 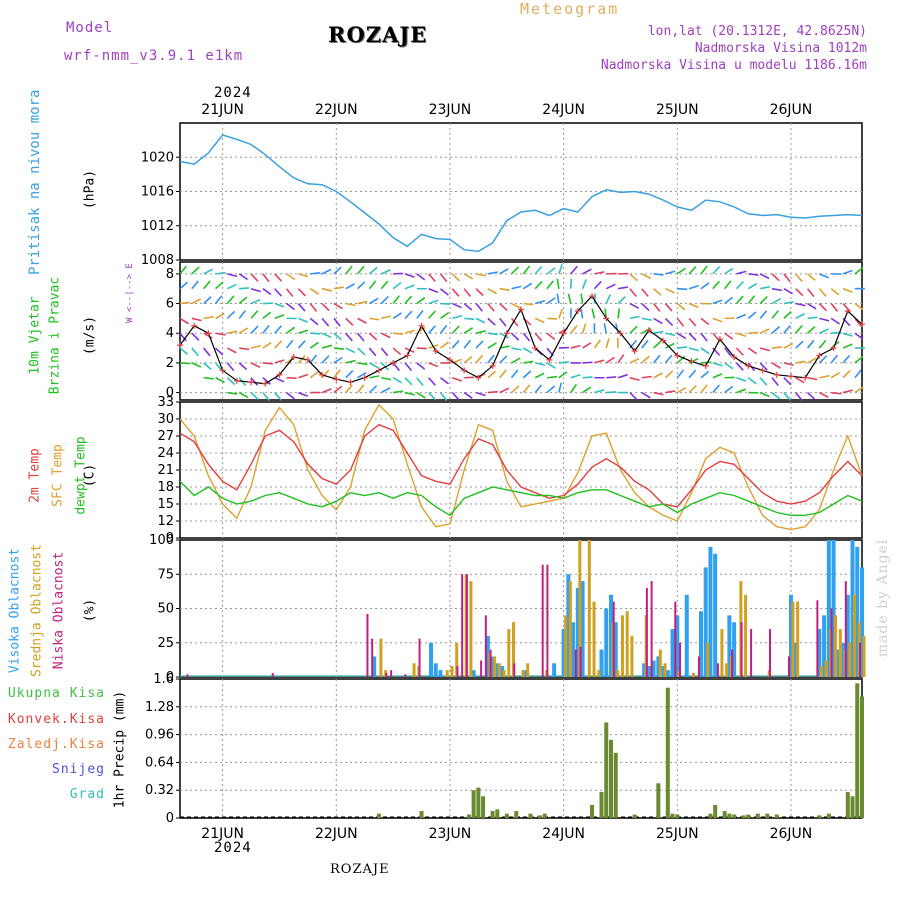 What do you see at coordinates (165, 470) in the screenshot?
I see `ytick-label: 21` at bounding box center [165, 470].